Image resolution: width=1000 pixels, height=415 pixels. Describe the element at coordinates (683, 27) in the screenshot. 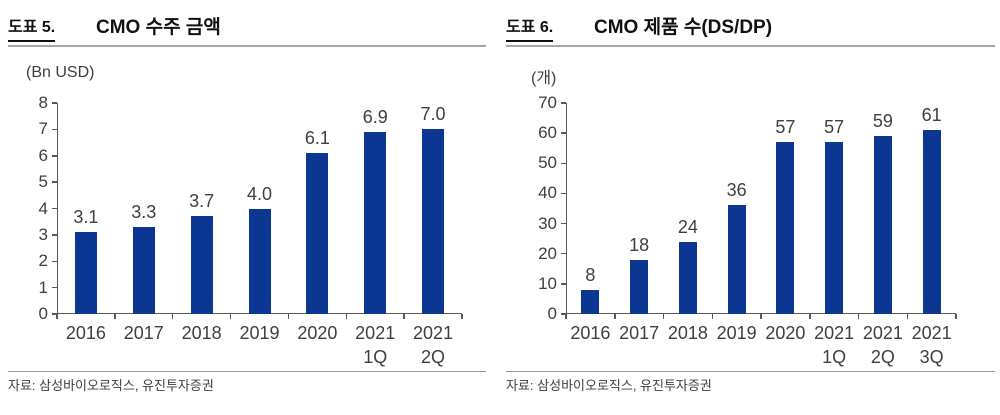

I see `chart-title: CMO 제품 수(DS/DP)` at that location.